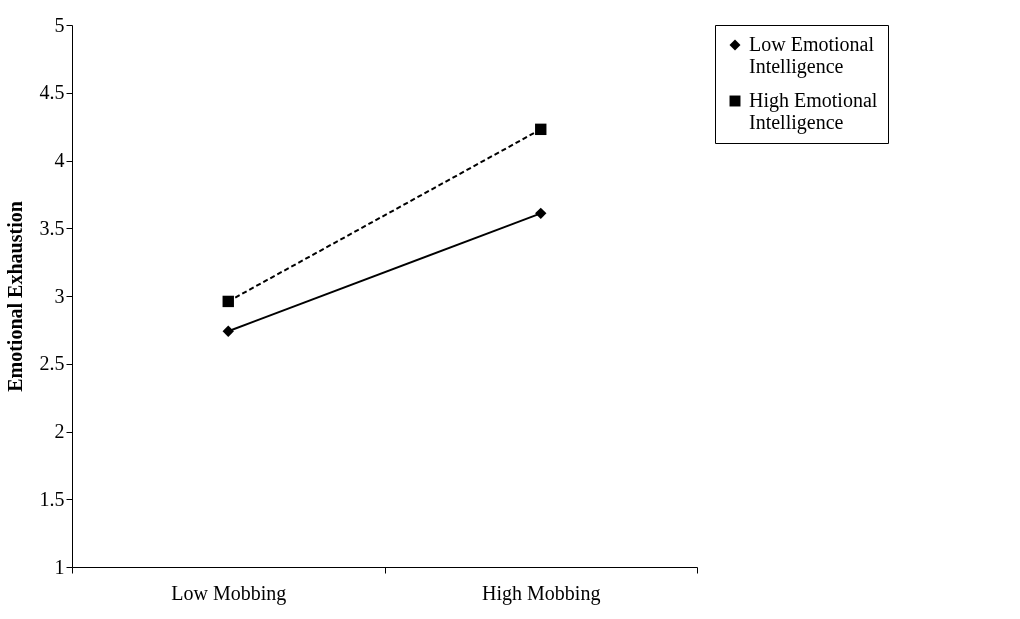 The image size is (1020, 619). What do you see at coordinates (52, 363) in the screenshot?
I see `y-tick-label: 2.5` at bounding box center [52, 363].